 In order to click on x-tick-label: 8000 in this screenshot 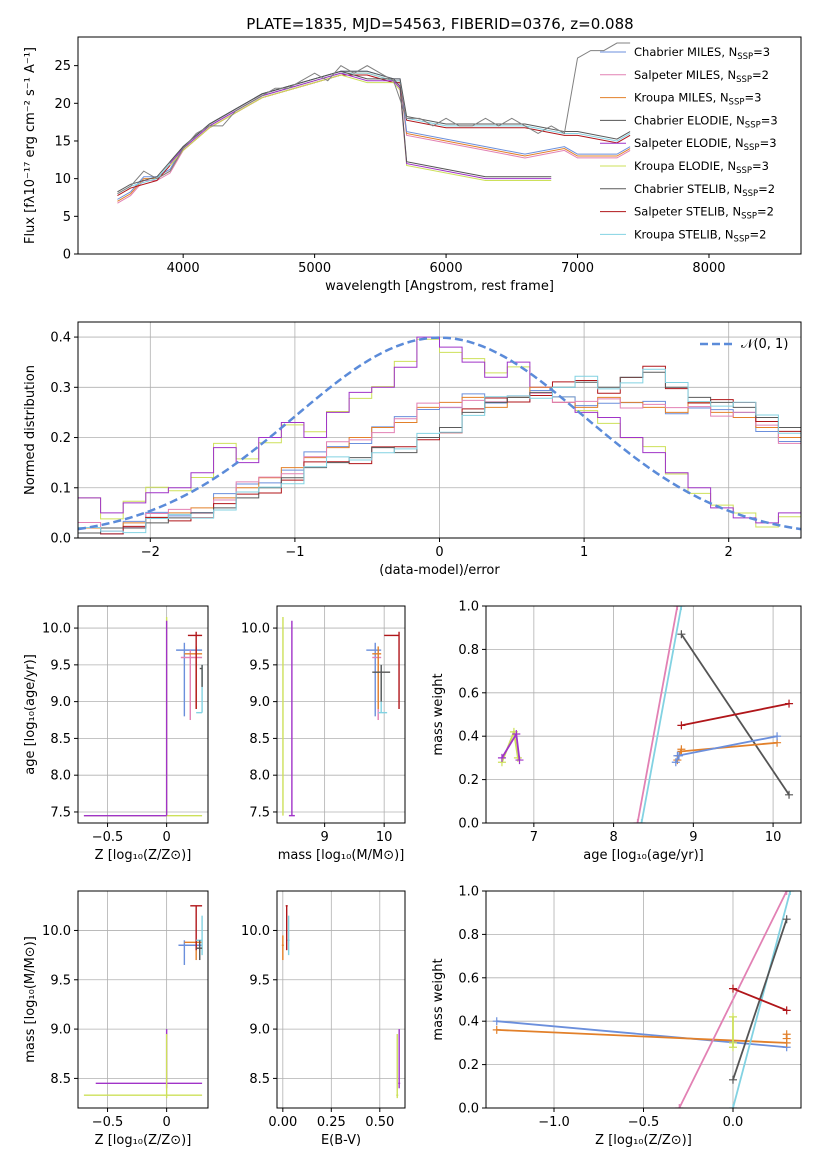, I will do `click(708, 268)`.